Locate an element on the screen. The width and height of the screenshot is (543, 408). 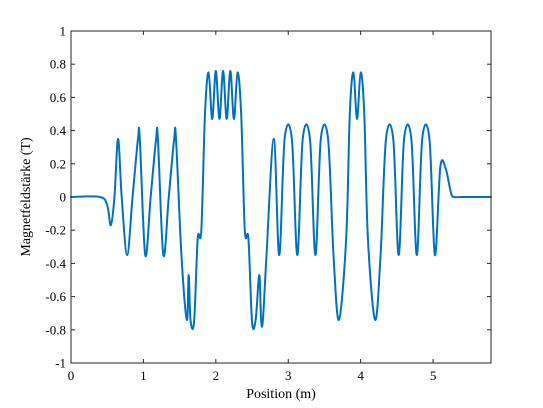
x-tick-label: 3 is located at coordinates (288, 375).